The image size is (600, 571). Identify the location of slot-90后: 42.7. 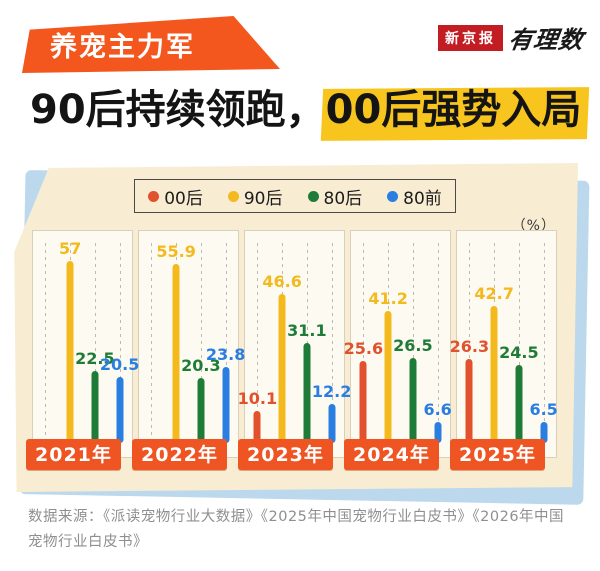
(494, 344).